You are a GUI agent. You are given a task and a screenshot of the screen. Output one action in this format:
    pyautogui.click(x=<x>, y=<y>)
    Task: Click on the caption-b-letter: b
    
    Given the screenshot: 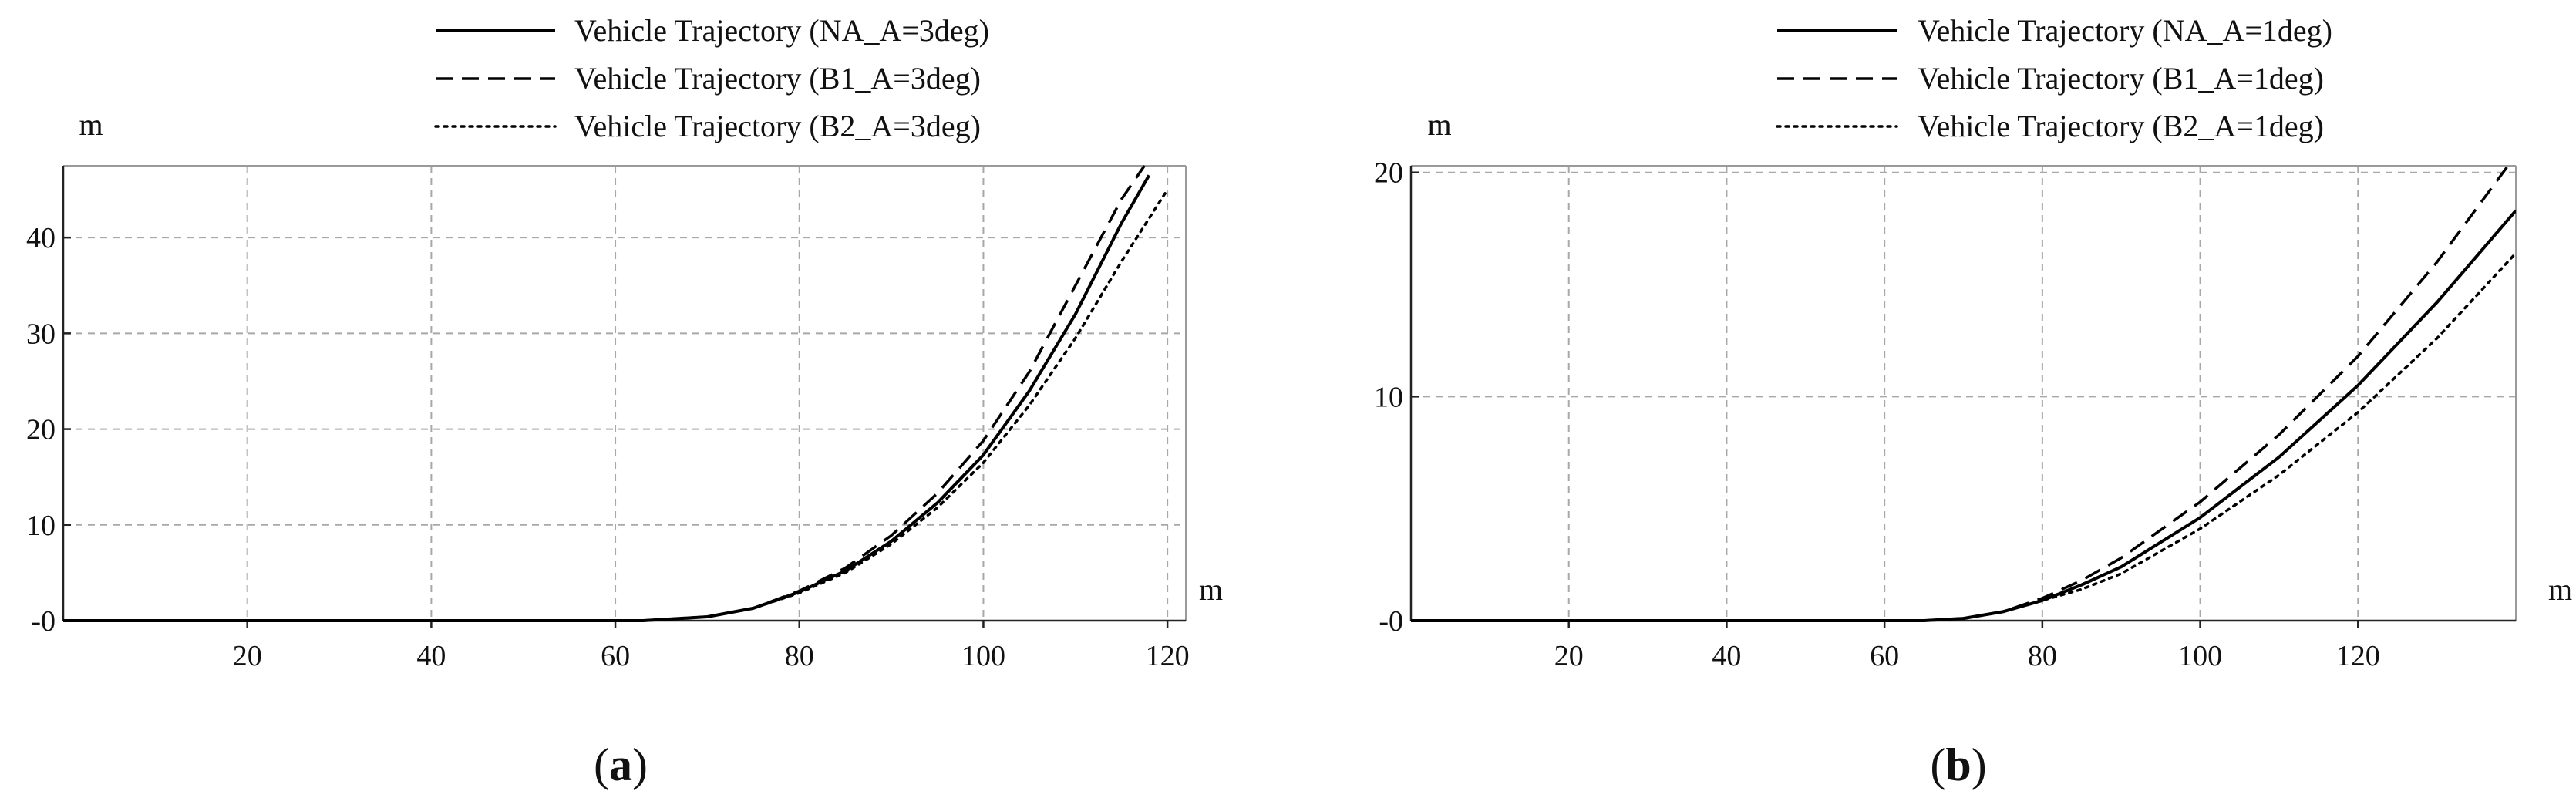 What is the action you would take?
    pyautogui.click(x=1958, y=764)
    